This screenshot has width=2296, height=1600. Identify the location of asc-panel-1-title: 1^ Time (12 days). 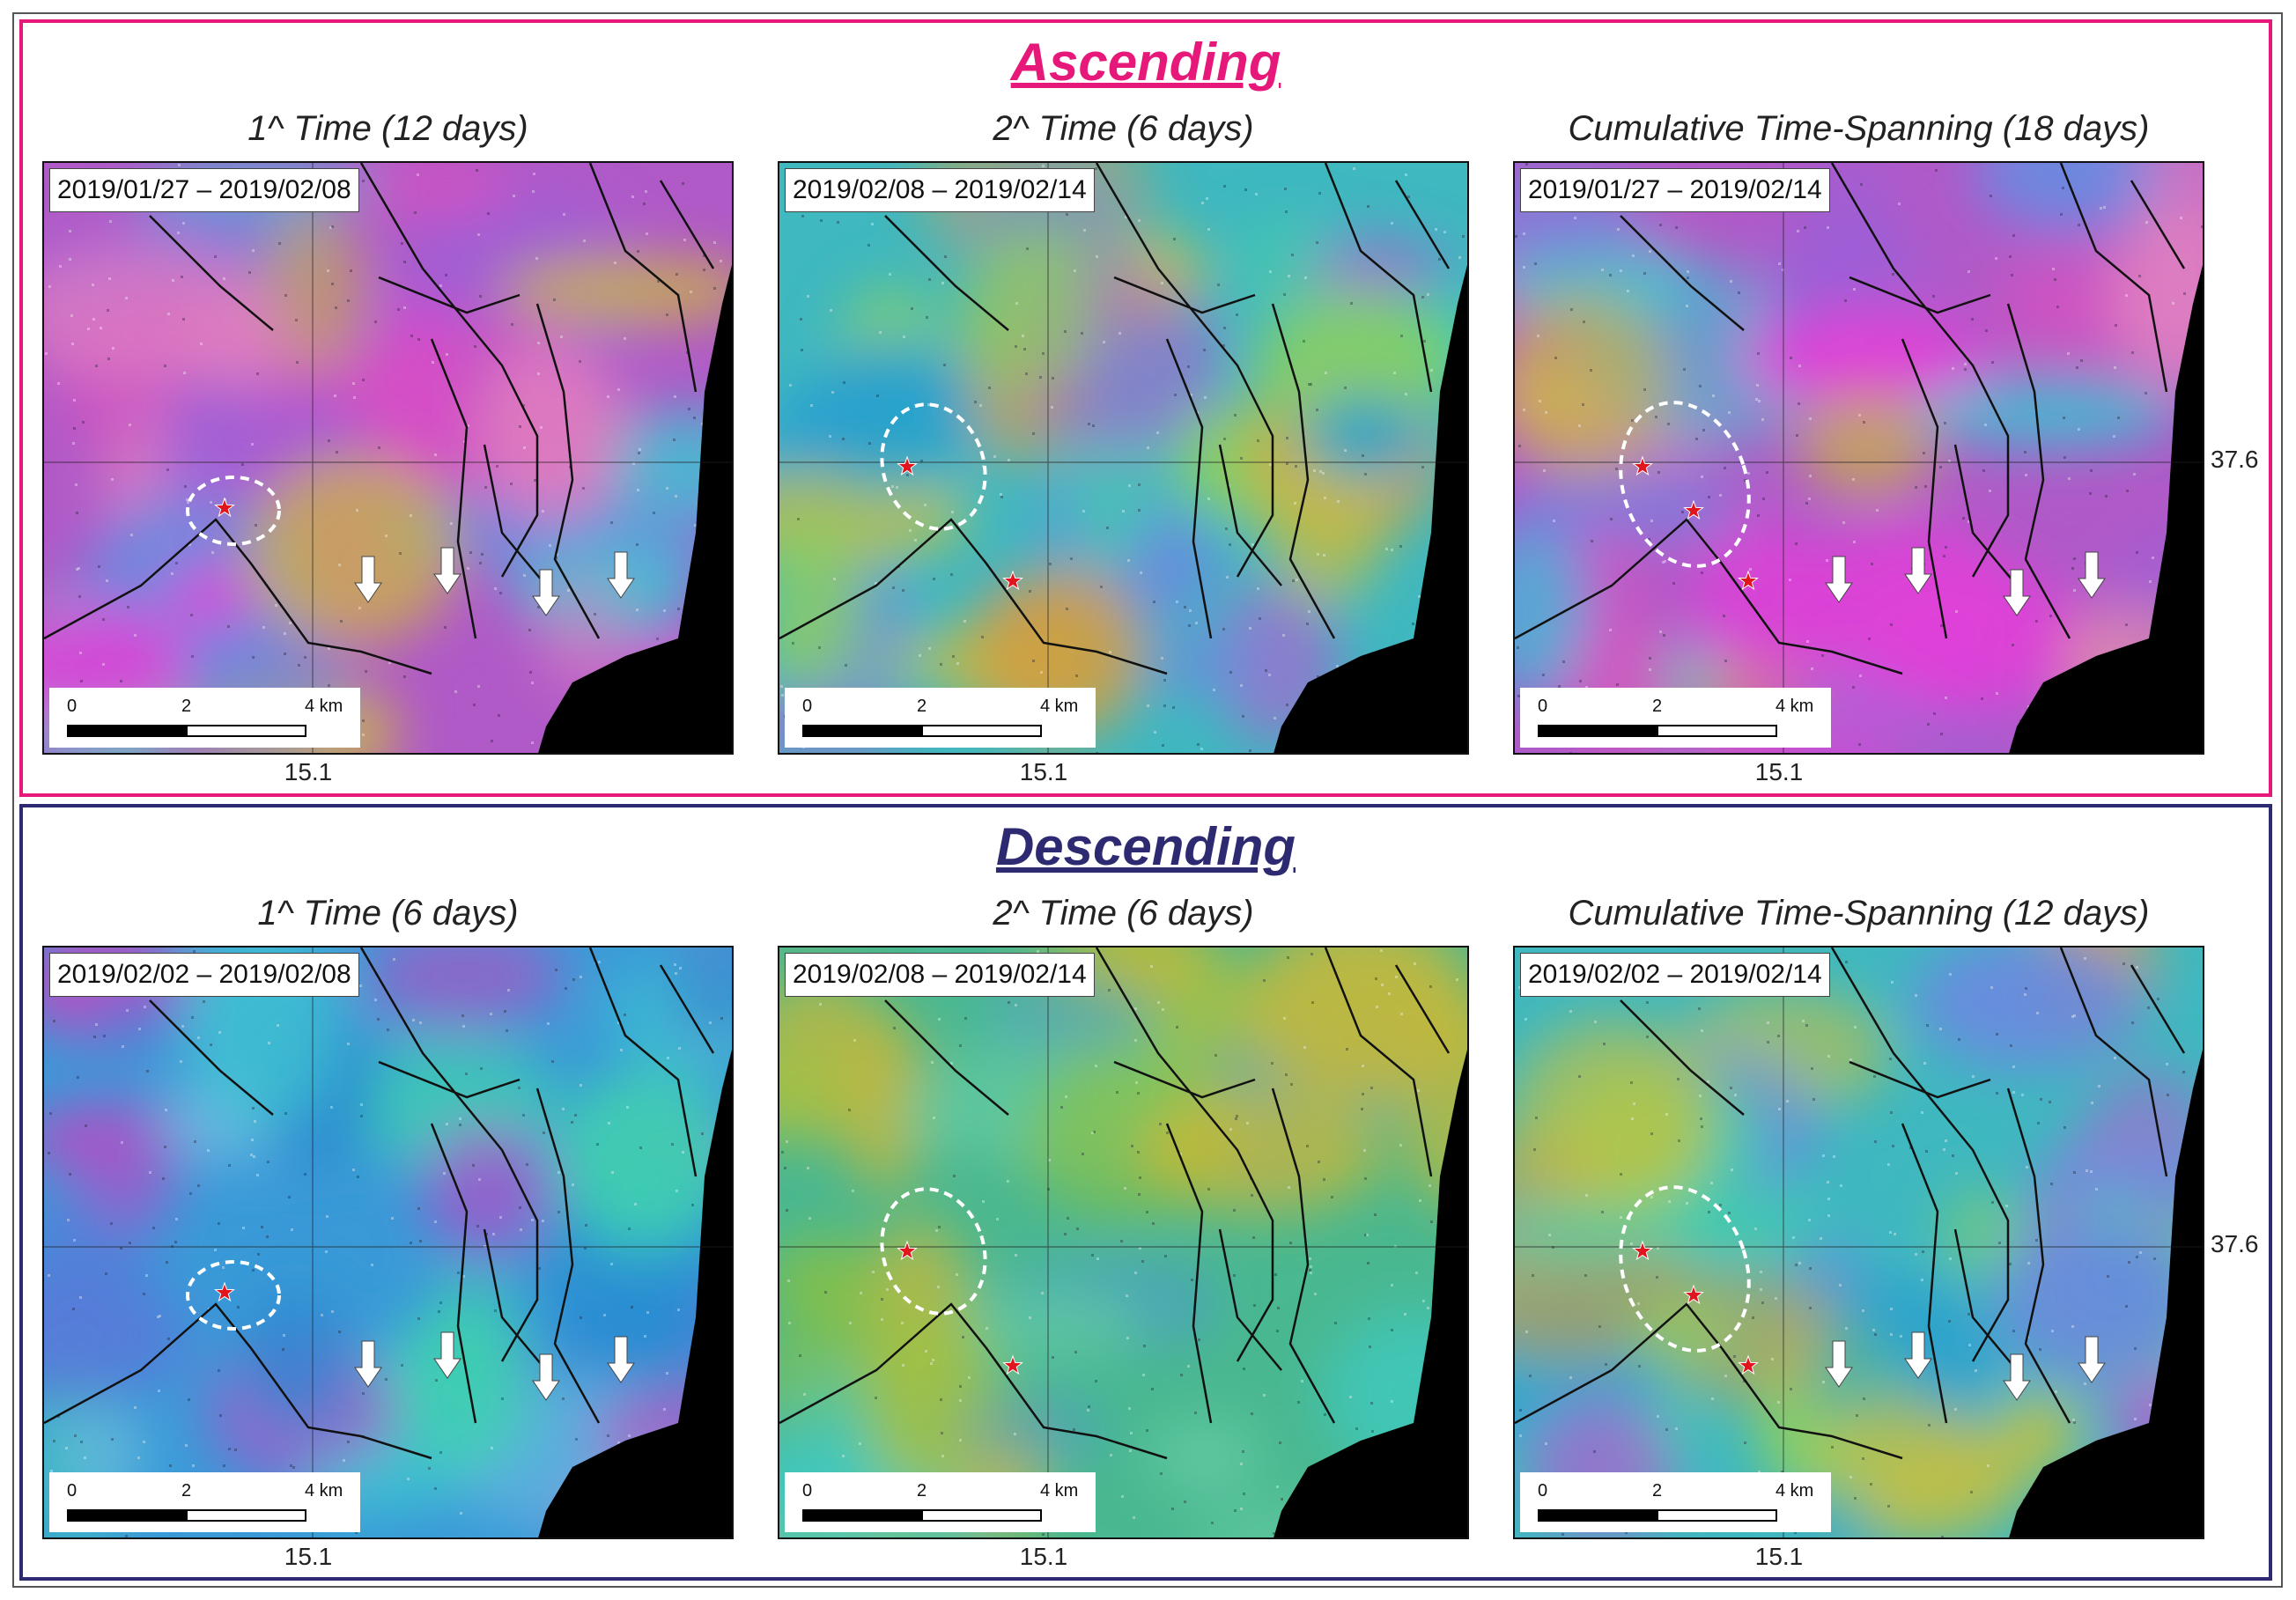
(387, 128).